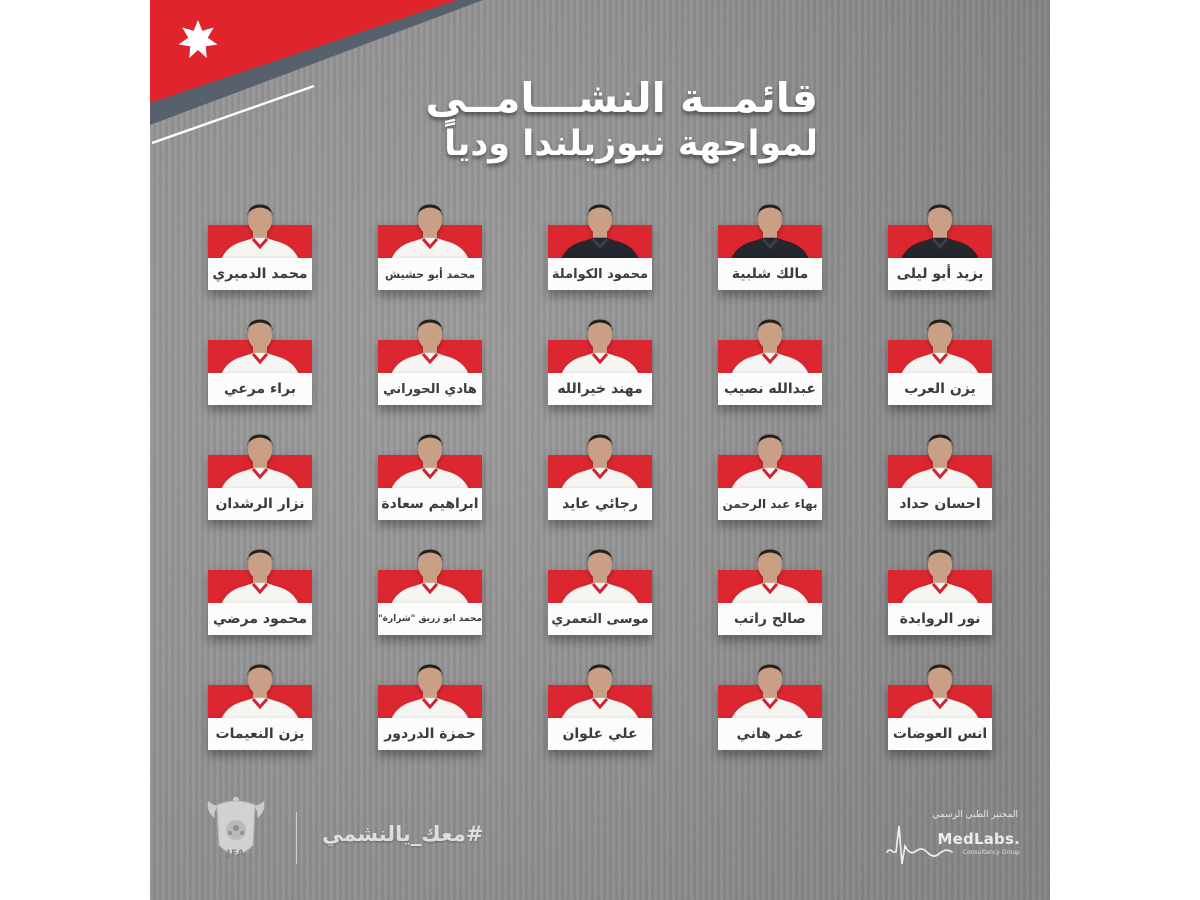  Describe the element at coordinates (260, 389) in the screenshot. I see `player-name: براء مرعي` at that location.